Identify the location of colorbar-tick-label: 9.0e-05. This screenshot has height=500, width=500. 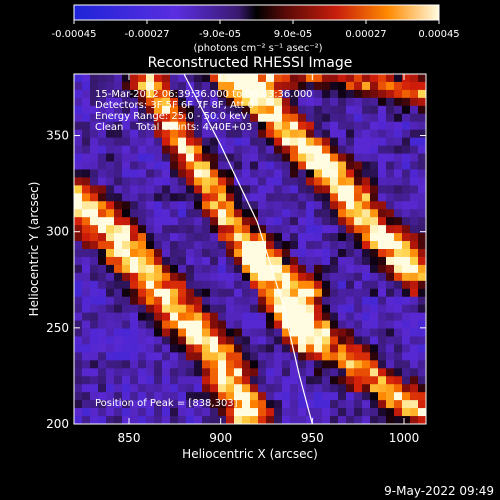
(293, 34).